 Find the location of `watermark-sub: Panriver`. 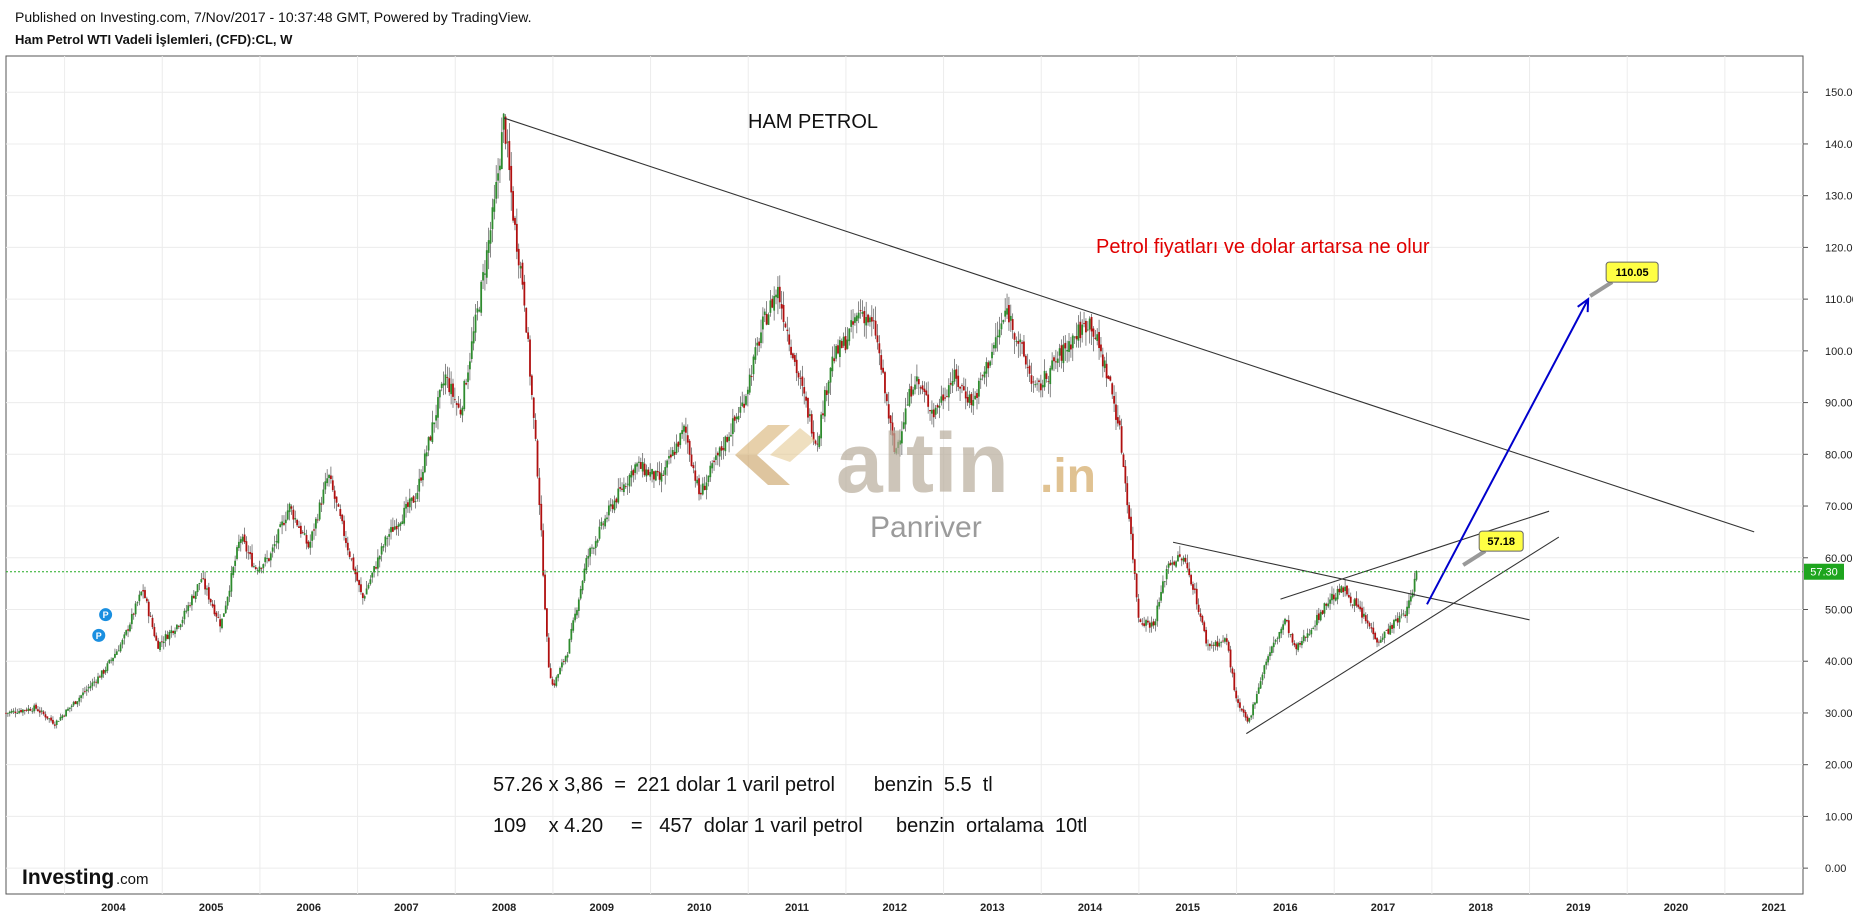

watermark-sub: Panriver is located at coordinates (926, 527).